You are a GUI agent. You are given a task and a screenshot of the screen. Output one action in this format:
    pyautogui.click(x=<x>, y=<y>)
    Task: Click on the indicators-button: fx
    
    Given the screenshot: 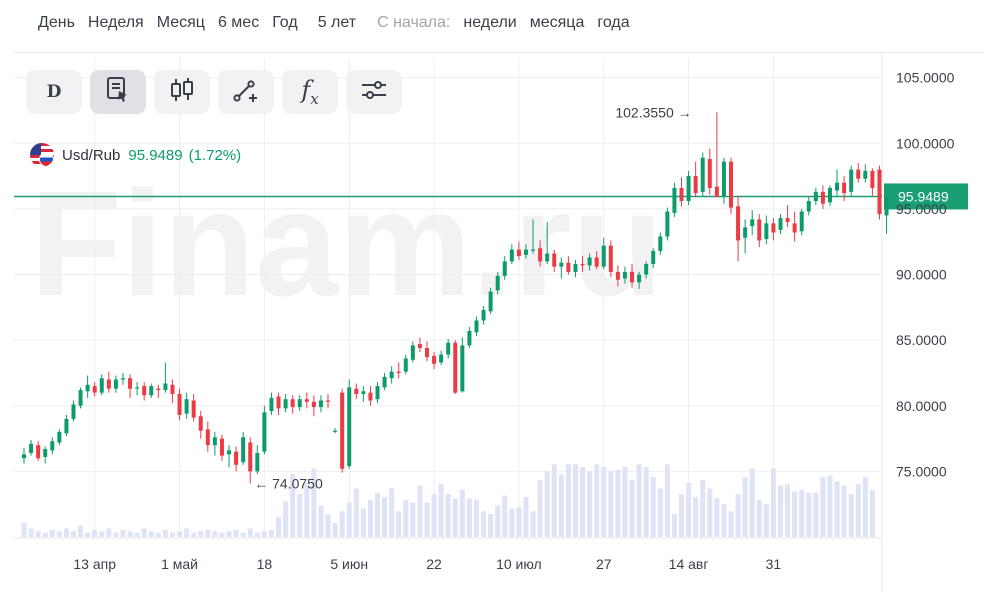 What is the action you would take?
    pyautogui.click(x=310, y=92)
    